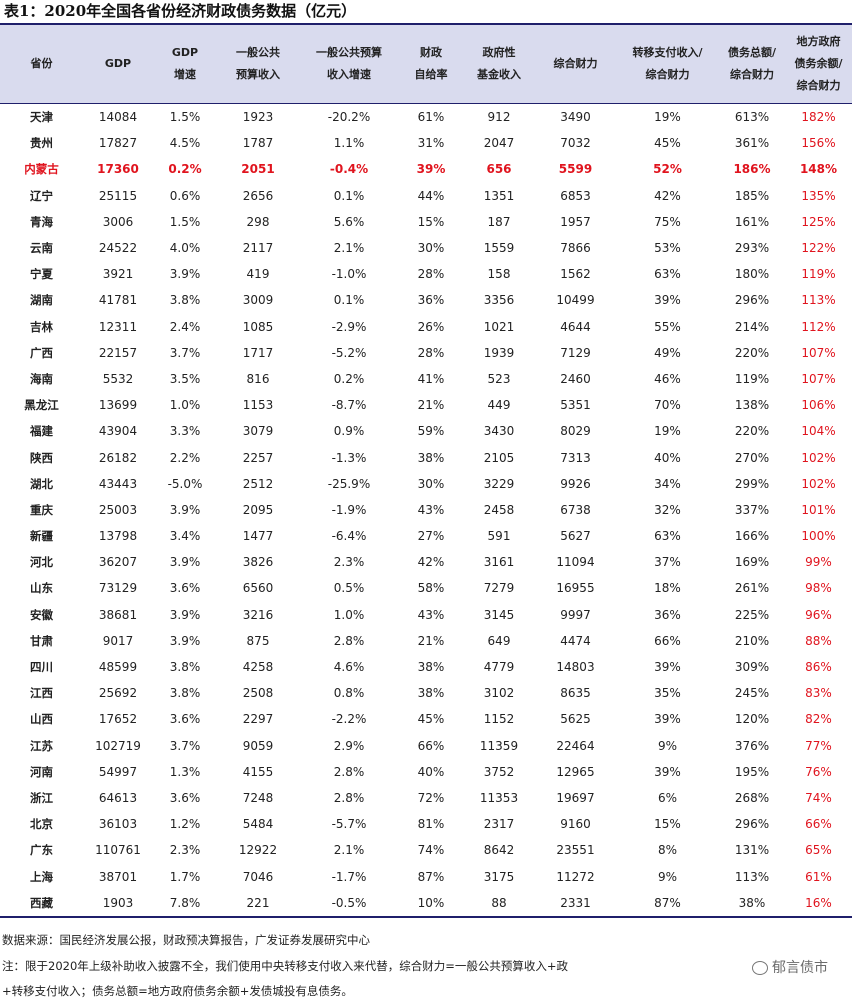  Describe the element at coordinates (752, 667) in the screenshot. I see `data-cell: 309%` at that location.